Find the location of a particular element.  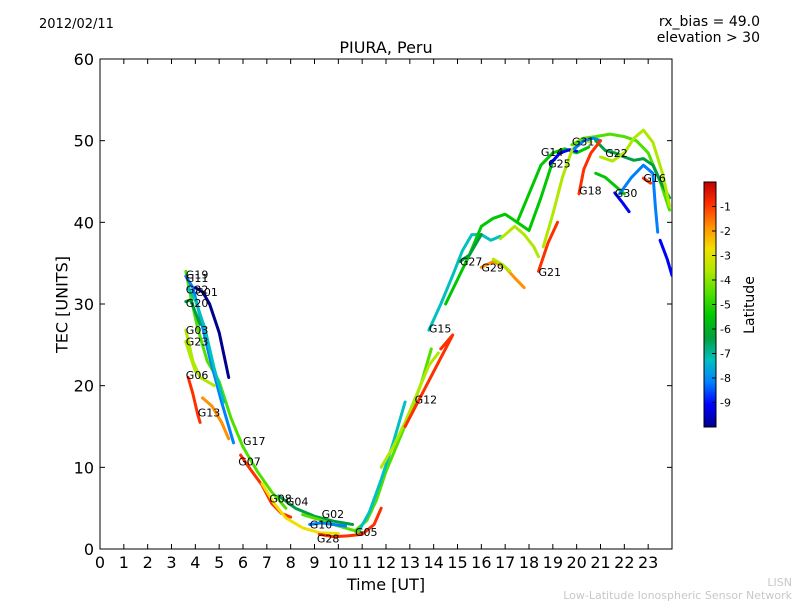

x-tick-label: 19 is located at coordinates (553, 562).